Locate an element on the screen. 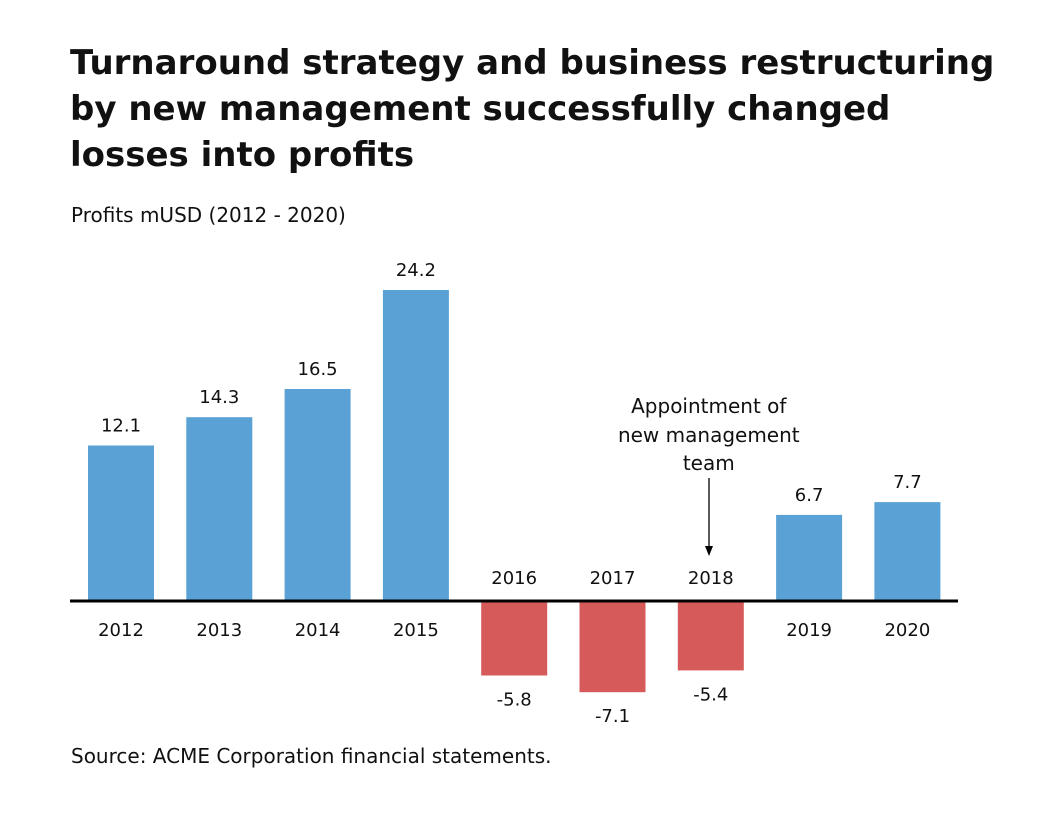 Image resolution: width=1040 pixels, height=827 pixels. year-label-2015: 2015 is located at coordinates (416, 630).